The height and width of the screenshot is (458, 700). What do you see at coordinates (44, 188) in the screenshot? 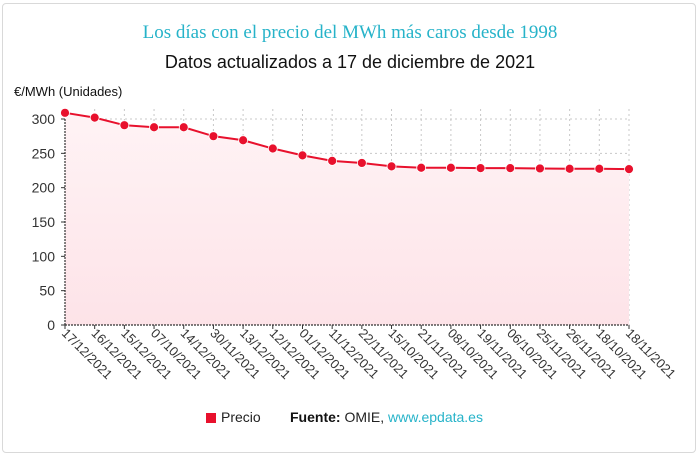
I see `y-tick-label: 200` at bounding box center [44, 188].